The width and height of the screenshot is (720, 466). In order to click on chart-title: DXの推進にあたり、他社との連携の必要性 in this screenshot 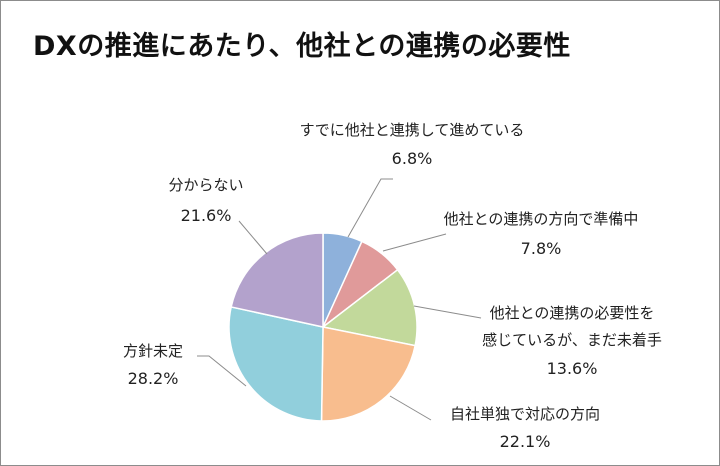, I will do `click(302, 46)`.